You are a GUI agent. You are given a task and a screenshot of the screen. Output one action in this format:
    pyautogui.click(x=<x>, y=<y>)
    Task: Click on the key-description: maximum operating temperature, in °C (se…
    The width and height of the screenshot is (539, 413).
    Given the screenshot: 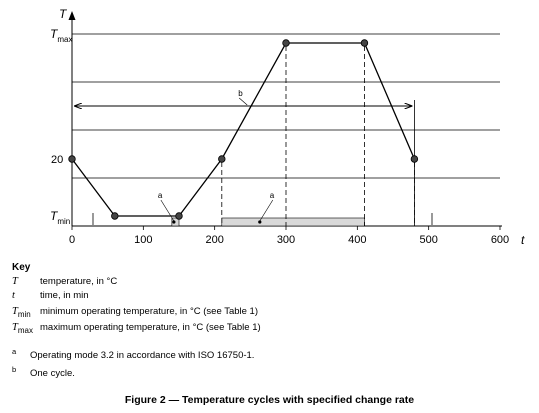 What is the action you would take?
    pyautogui.click(x=150, y=327)
    